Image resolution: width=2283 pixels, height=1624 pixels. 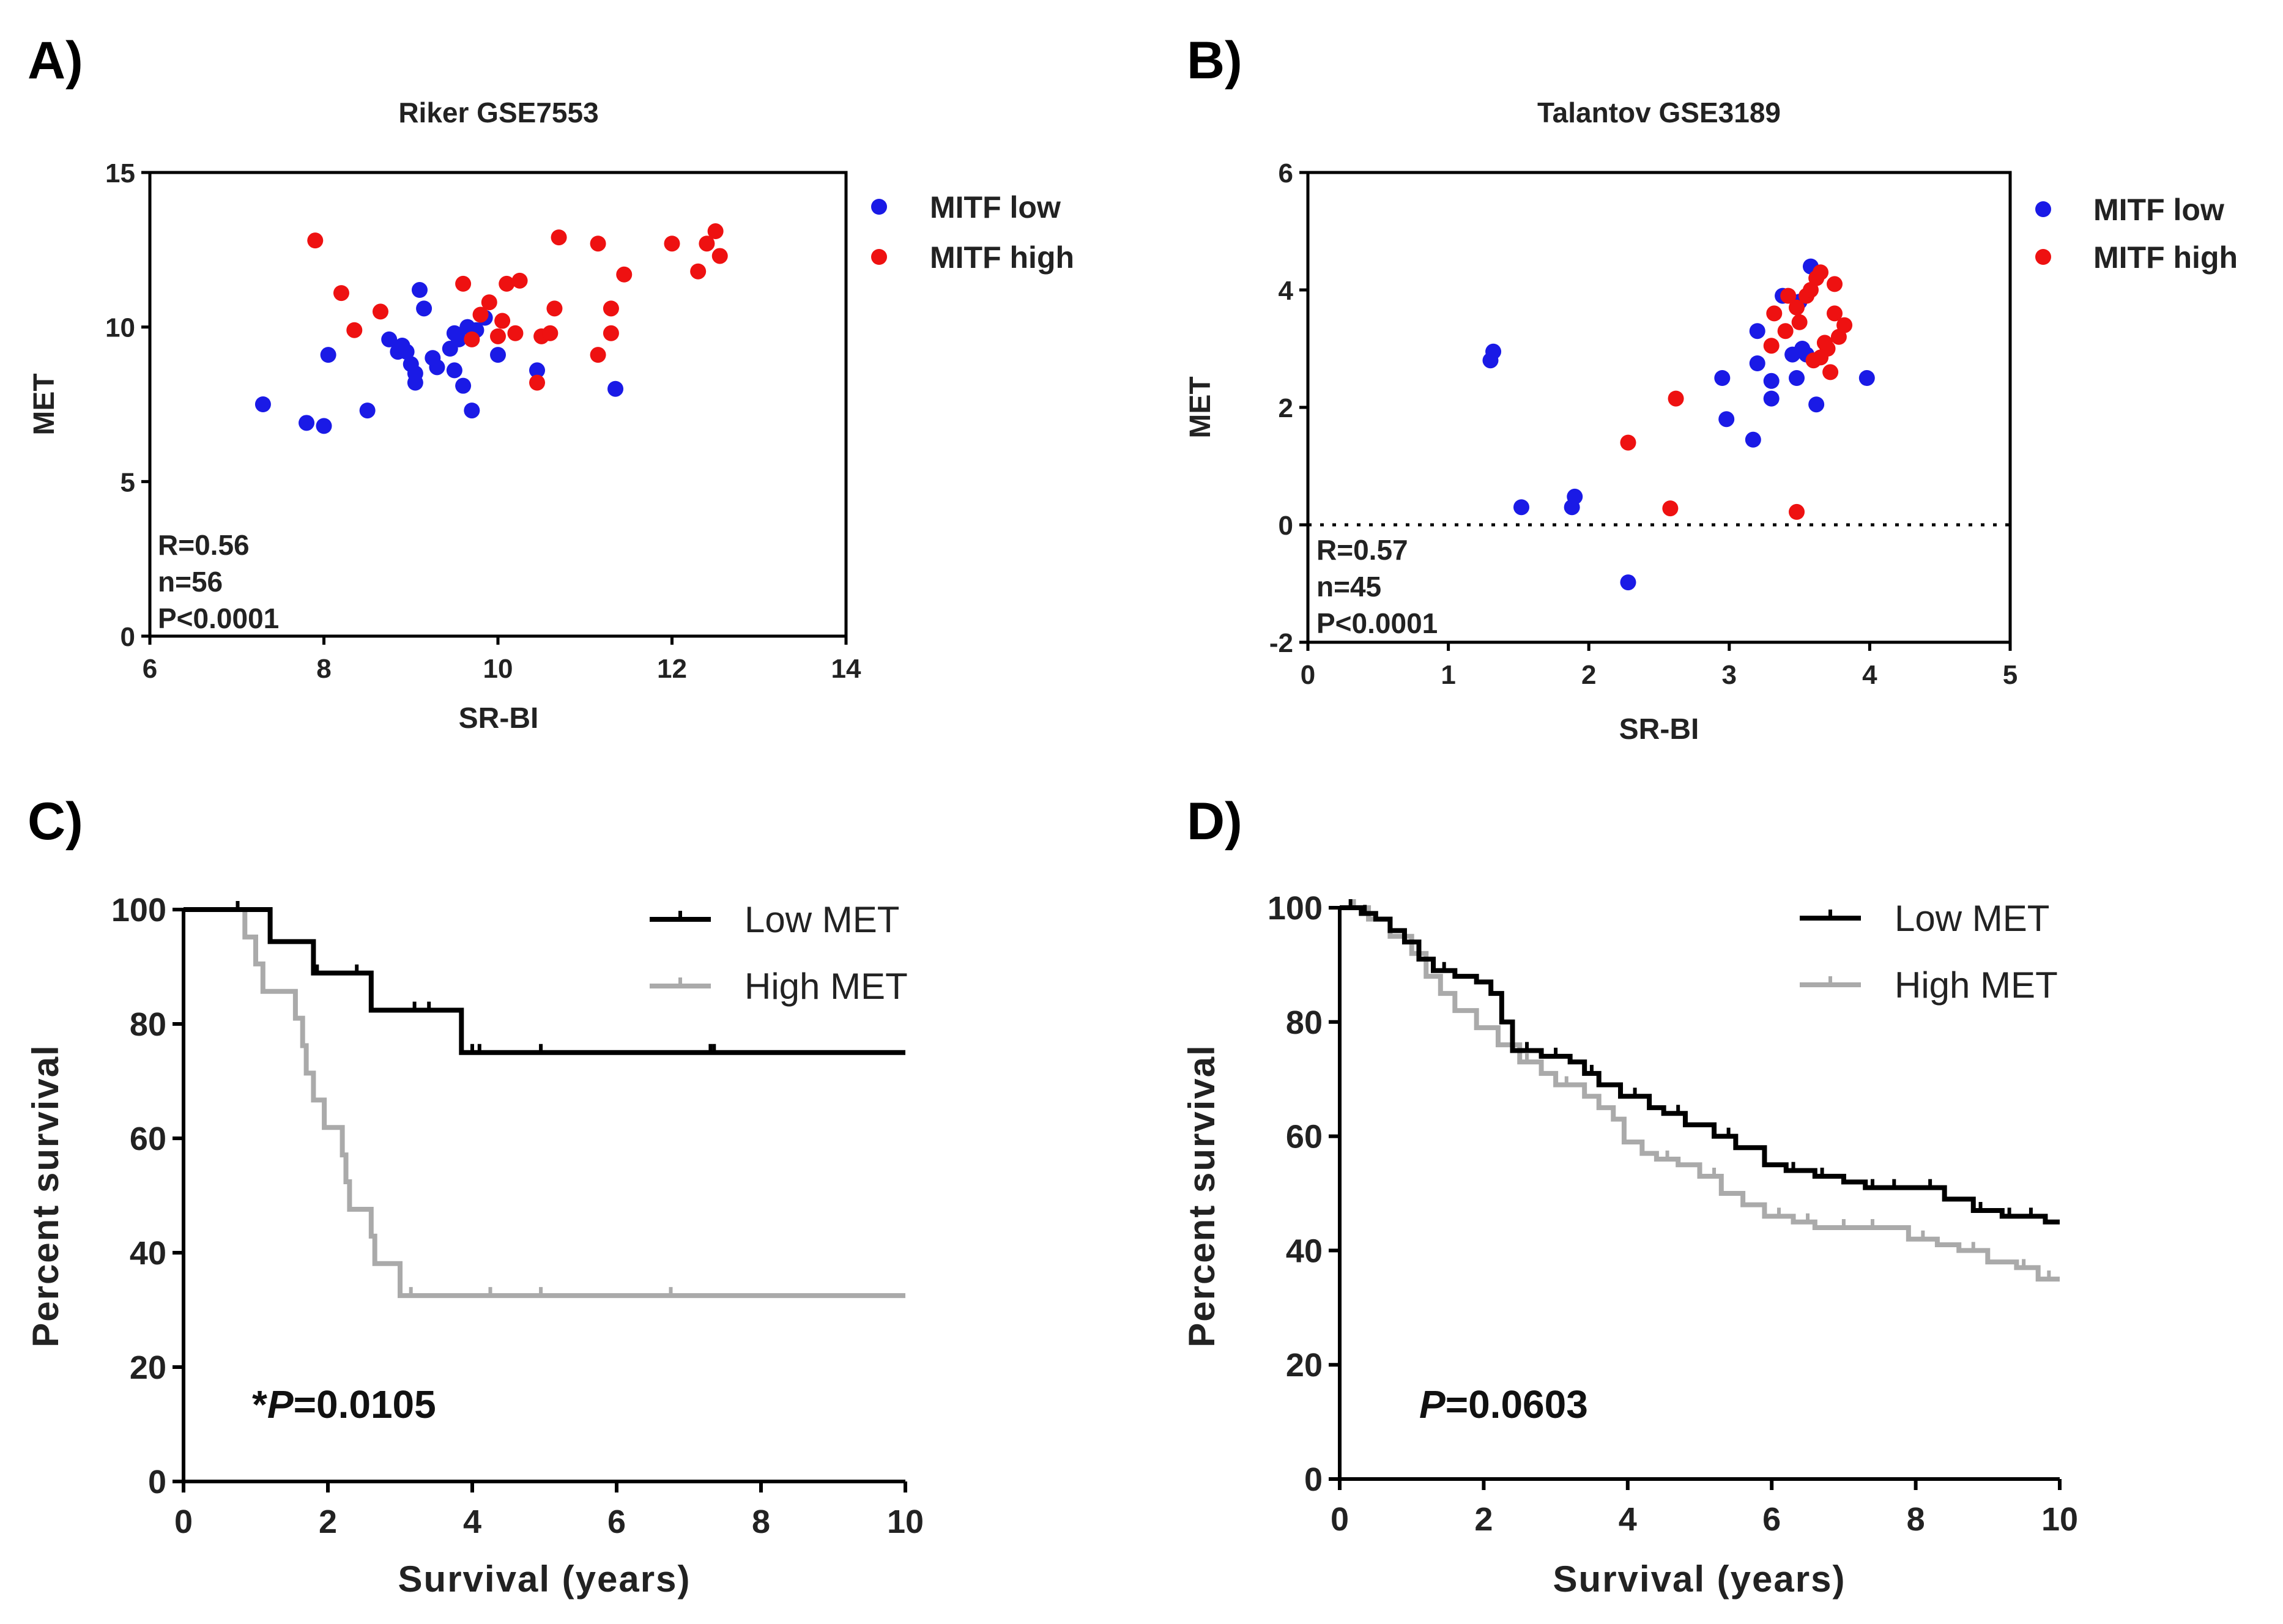 I want to click on x-axis-label-d: Survival (years), so click(x=1699, y=1579).